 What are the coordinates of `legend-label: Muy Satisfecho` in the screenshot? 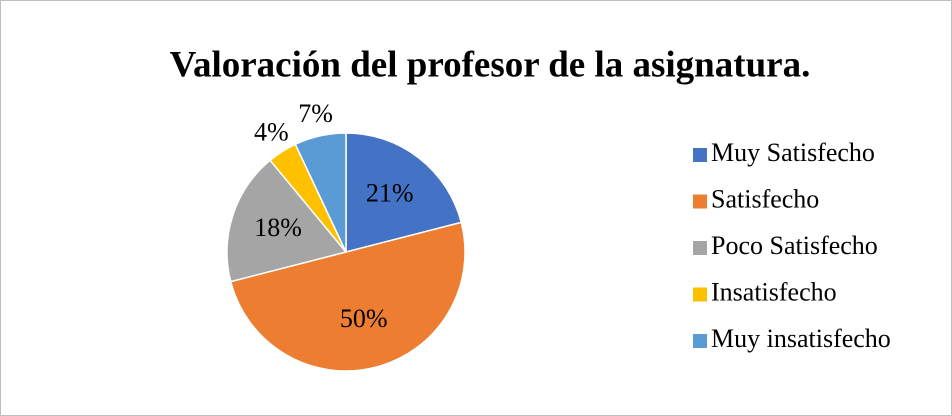 It's located at (793, 152).